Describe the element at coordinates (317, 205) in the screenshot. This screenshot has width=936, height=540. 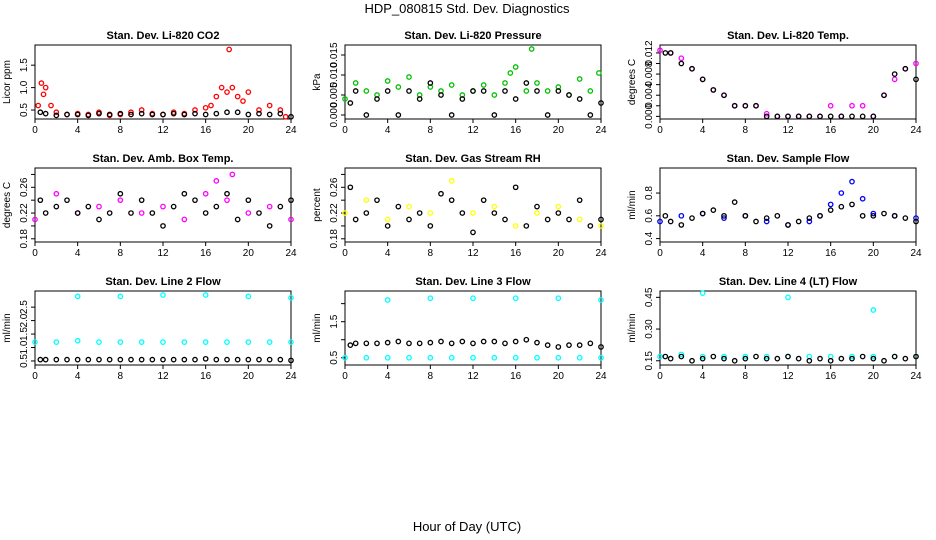
I see `y-axis-label: percent` at that location.